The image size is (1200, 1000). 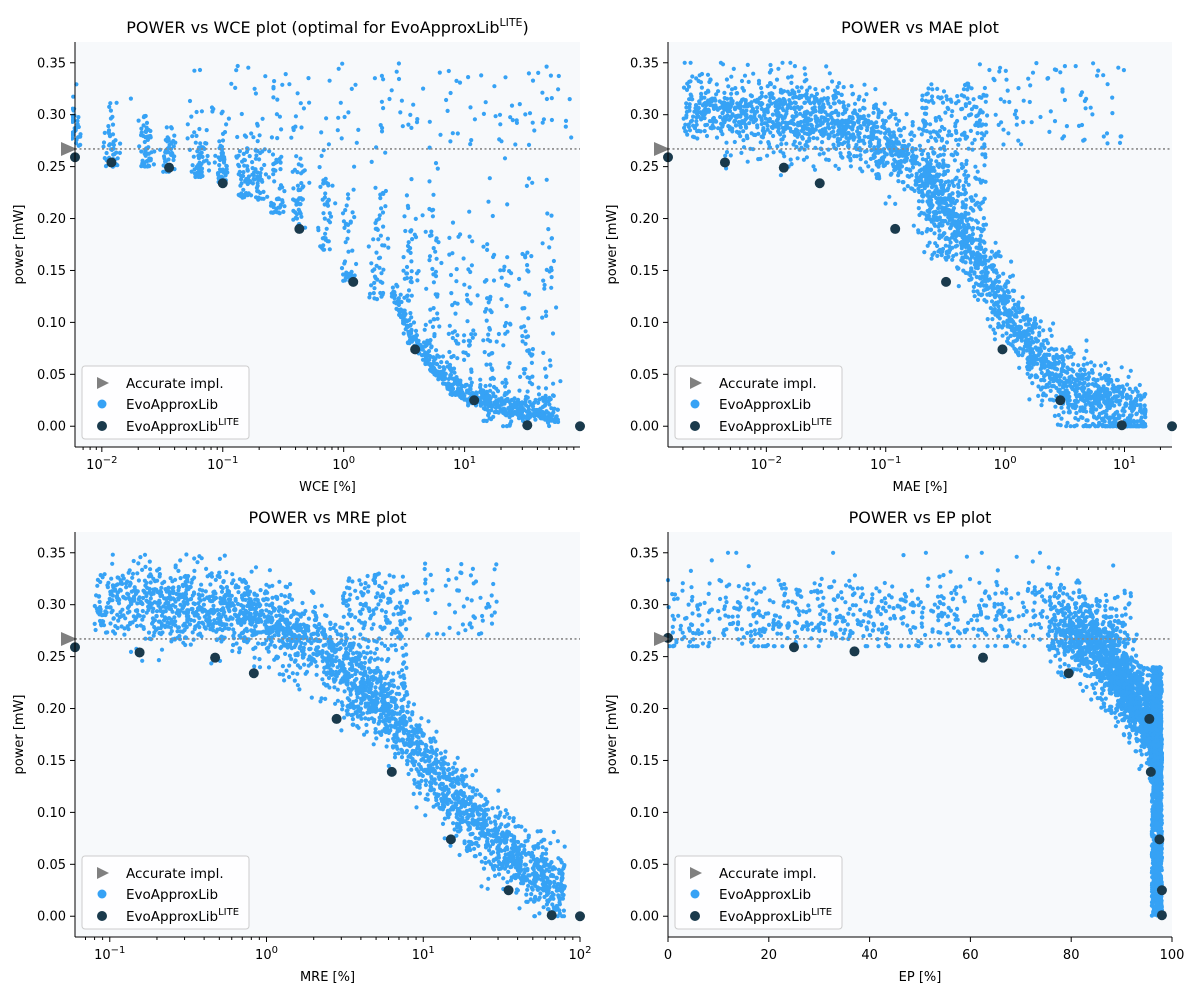 What do you see at coordinates (101, 464) in the screenshot?
I see `x-tick-label: 10−2` at bounding box center [101, 464].